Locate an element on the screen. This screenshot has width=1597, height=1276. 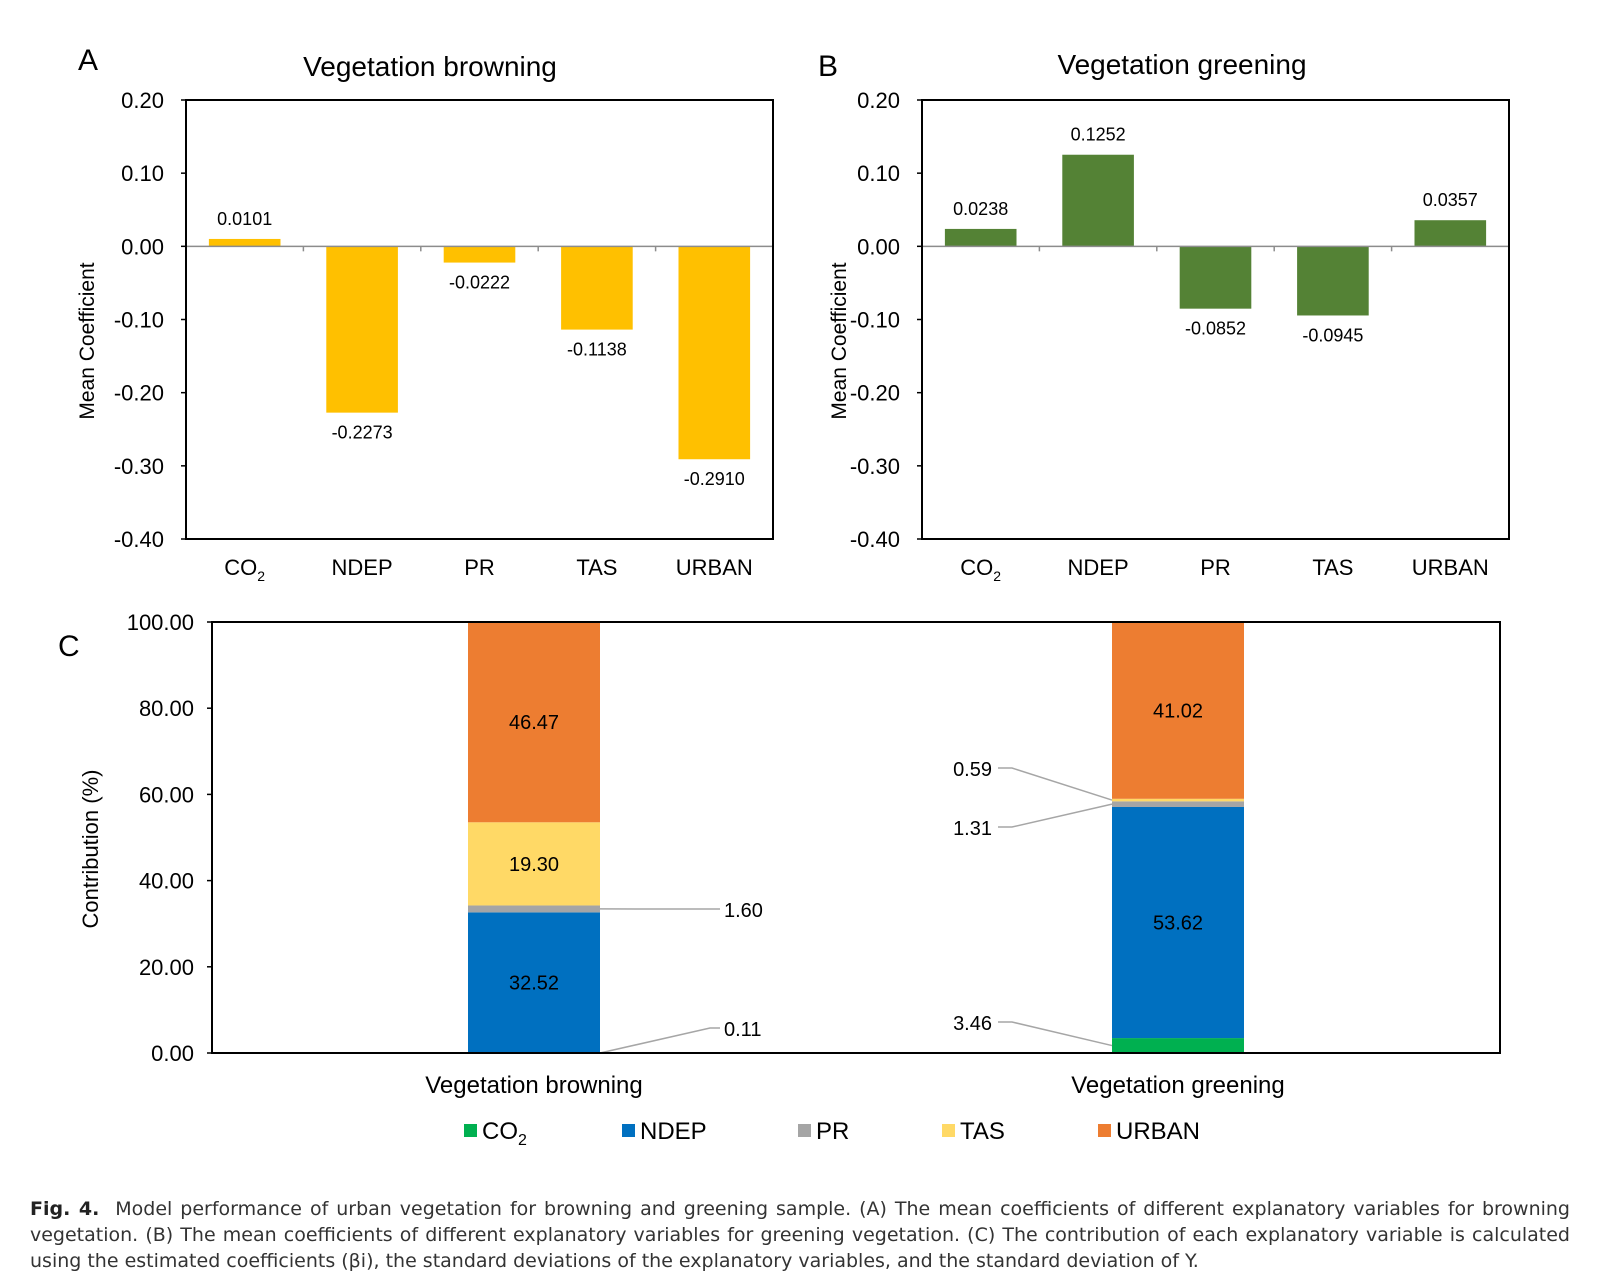
panel-b-letter: B is located at coordinates (828, 66).